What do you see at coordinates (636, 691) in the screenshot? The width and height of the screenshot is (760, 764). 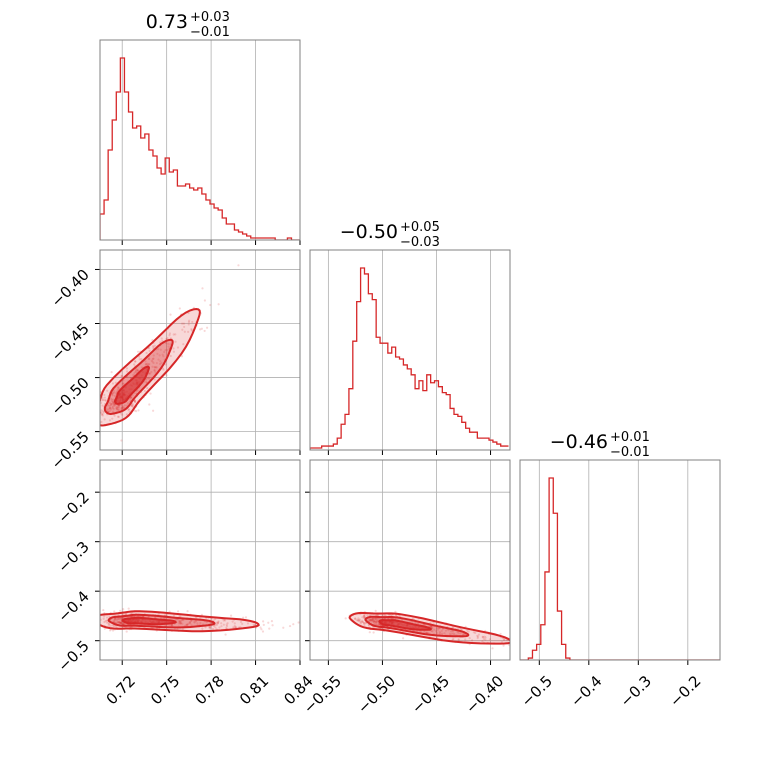 I see `x-tick-label: −0.3` at bounding box center [636, 691].